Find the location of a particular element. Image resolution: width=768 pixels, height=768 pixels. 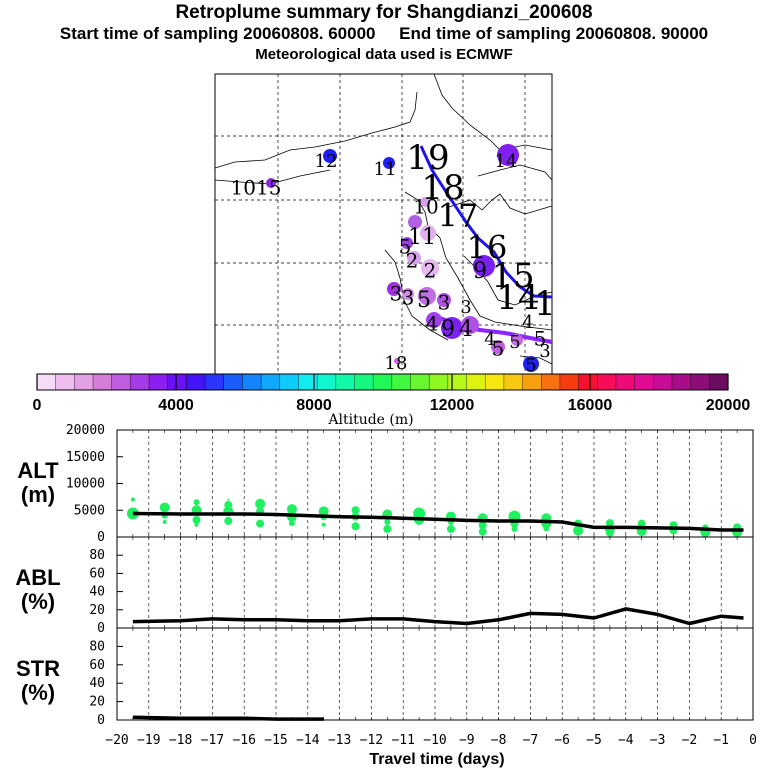

x-tick-label: −2 is located at coordinates (690, 740).